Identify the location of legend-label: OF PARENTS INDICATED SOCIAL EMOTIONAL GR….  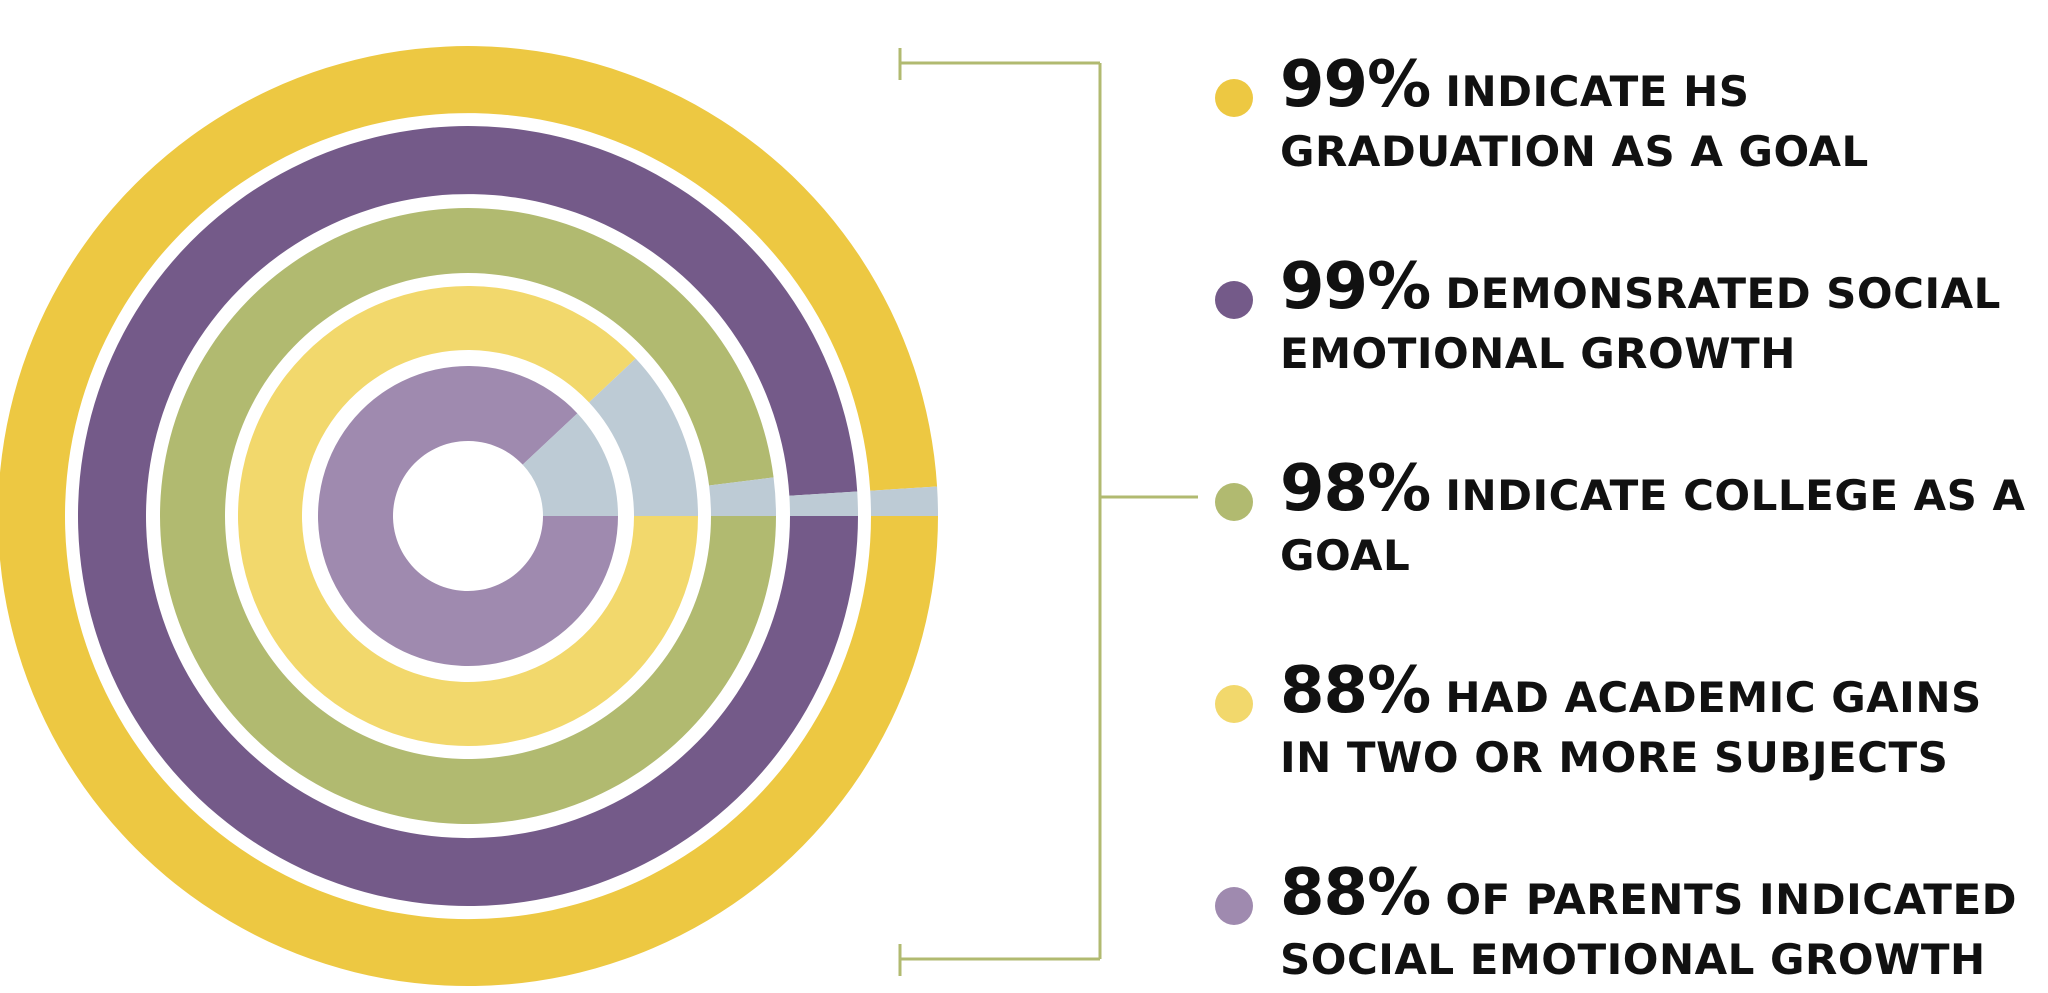
(1649, 929).